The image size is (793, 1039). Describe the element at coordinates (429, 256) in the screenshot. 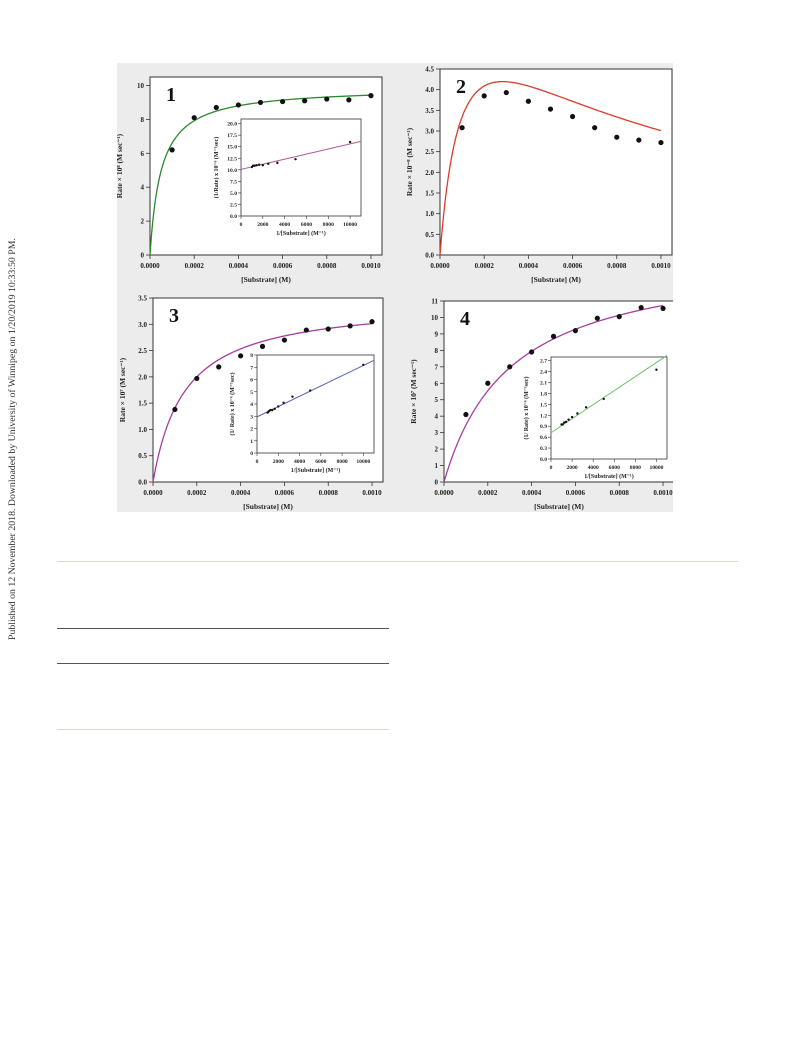

I see `y-tick-label: 0.0` at that location.